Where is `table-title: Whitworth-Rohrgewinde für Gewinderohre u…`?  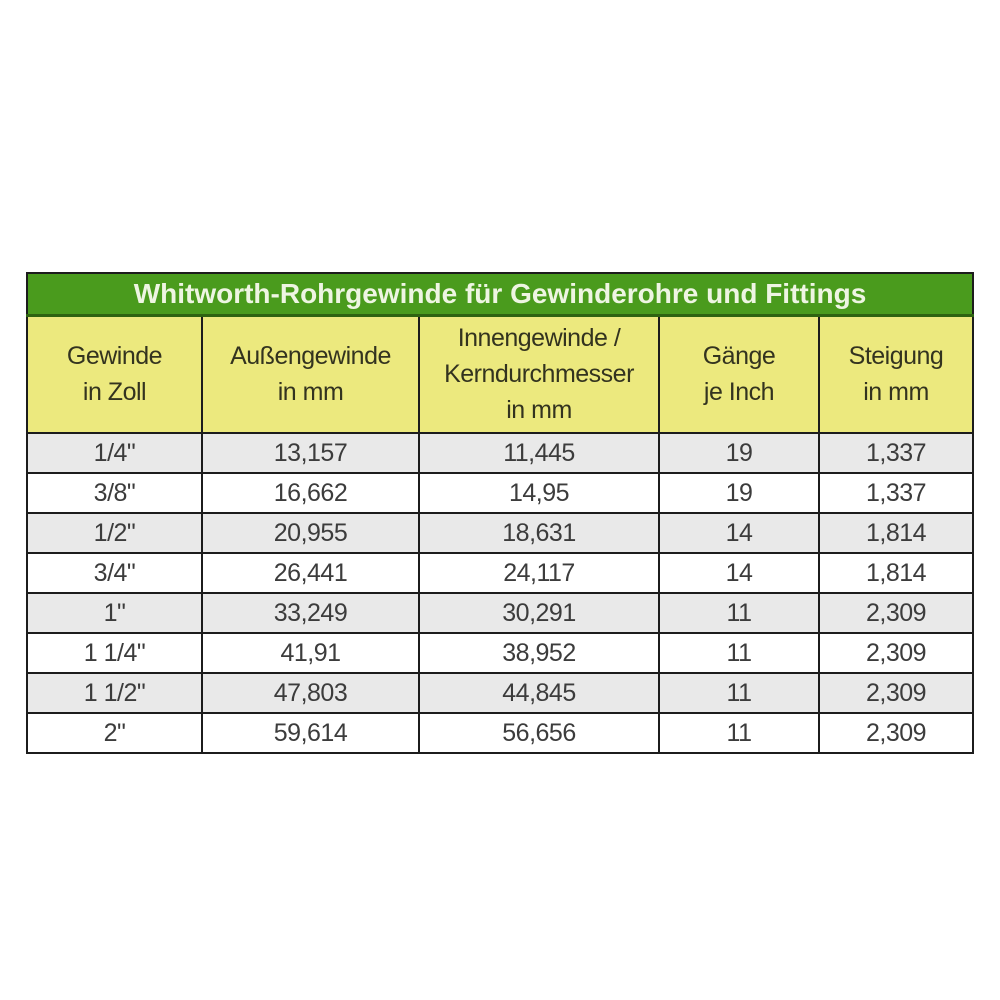
table-title: Whitworth-Rohrgewinde für Gewinderohre u… is located at coordinates (500, 294).